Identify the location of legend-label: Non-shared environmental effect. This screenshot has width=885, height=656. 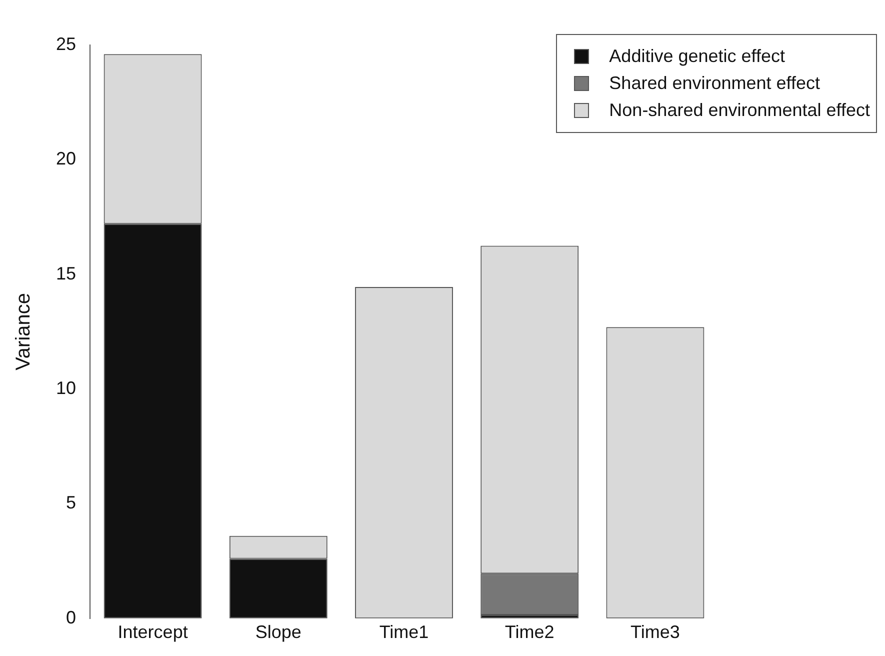
(739, 110).